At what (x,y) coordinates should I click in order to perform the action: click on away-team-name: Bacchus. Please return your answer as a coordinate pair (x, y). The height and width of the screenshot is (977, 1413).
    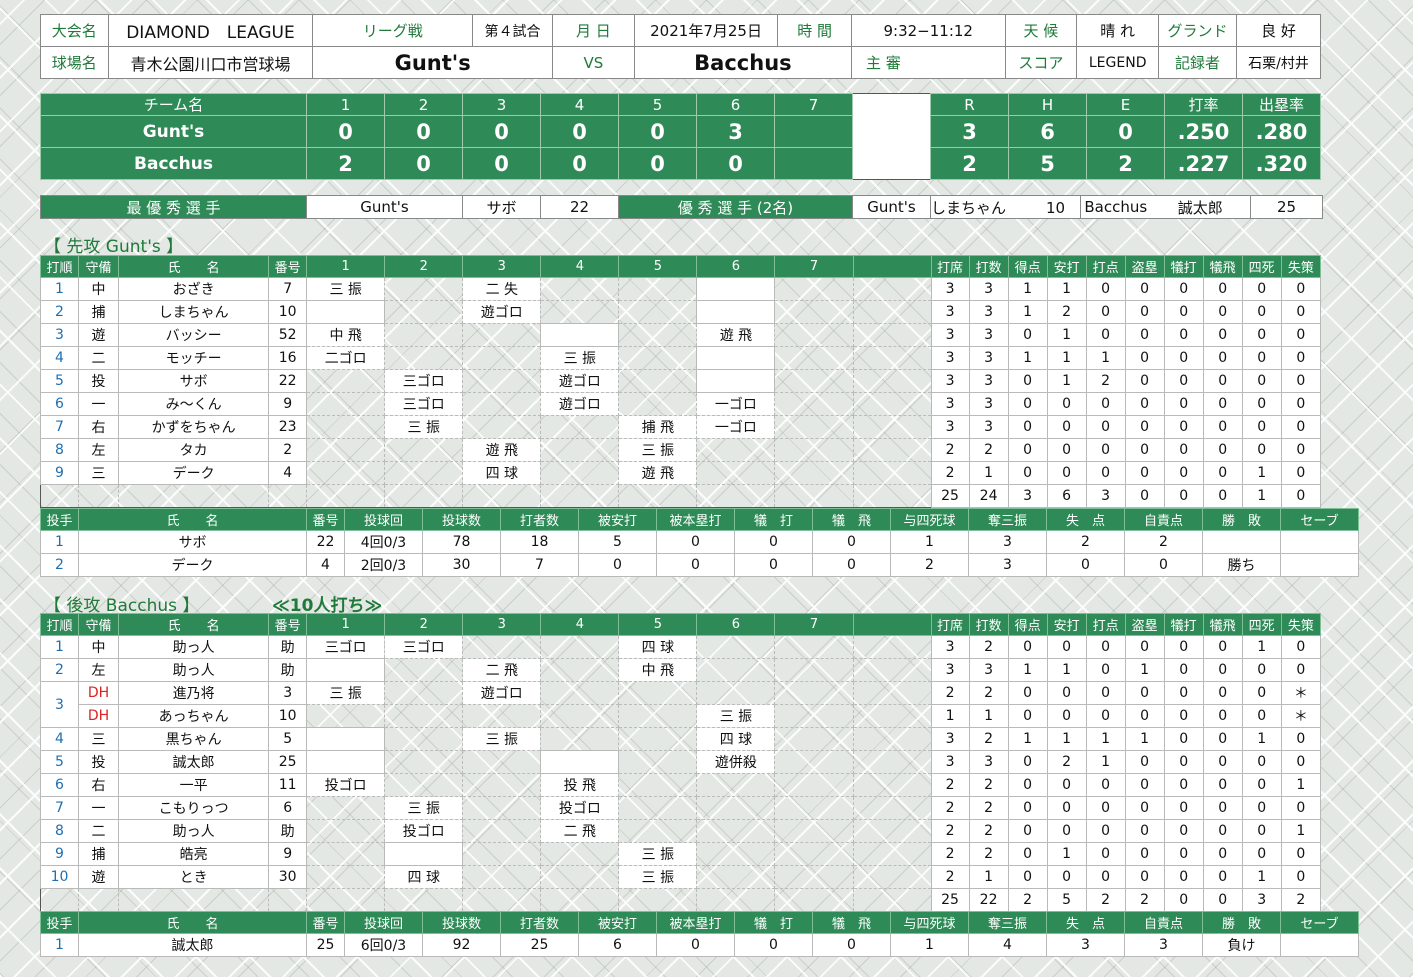
    Looking at the image, I should click on (742, 62).